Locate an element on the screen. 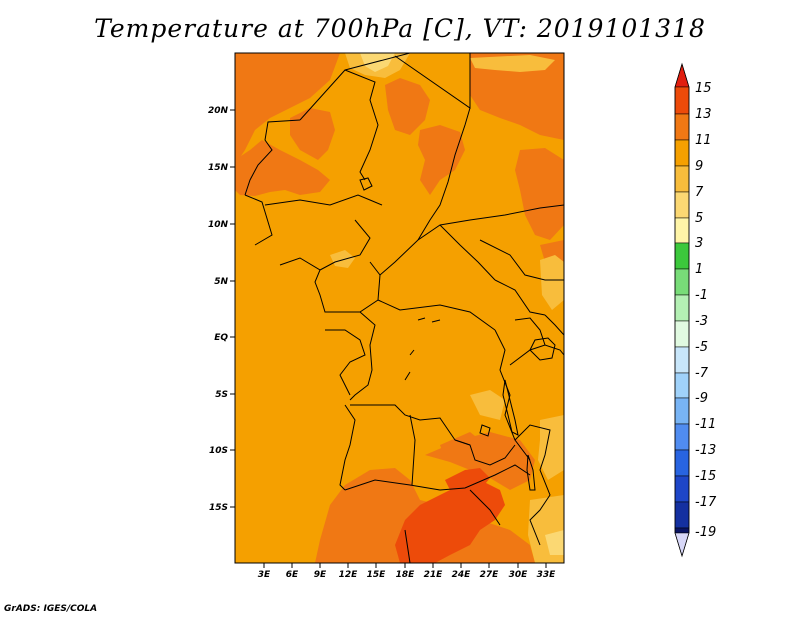  hot-patch-botswana is located at coordinates (450, 521).